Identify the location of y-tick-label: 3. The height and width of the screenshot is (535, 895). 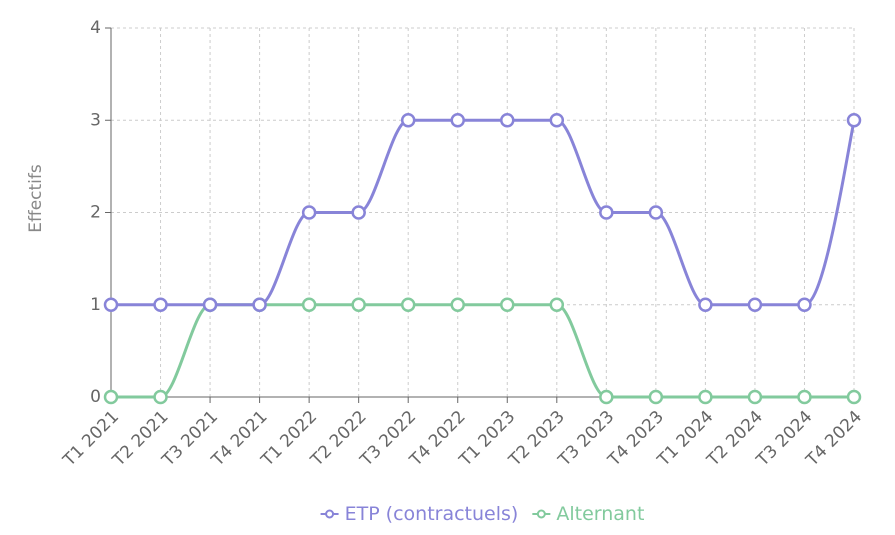
(95, 120).